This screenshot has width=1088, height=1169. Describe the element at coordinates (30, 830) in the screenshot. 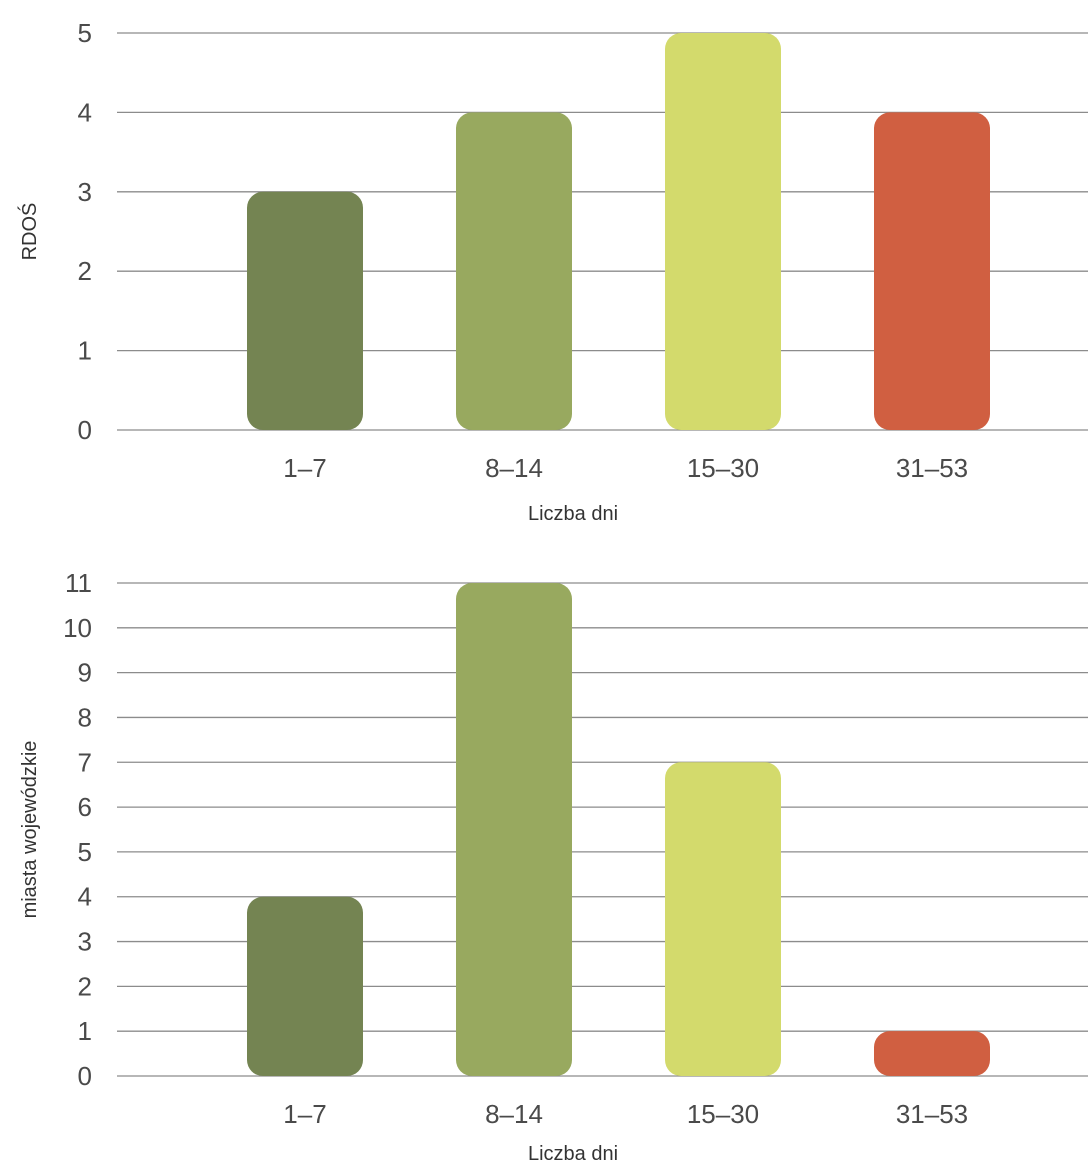

I see `y-axis-label: miasta wojewódzkie` at that location.